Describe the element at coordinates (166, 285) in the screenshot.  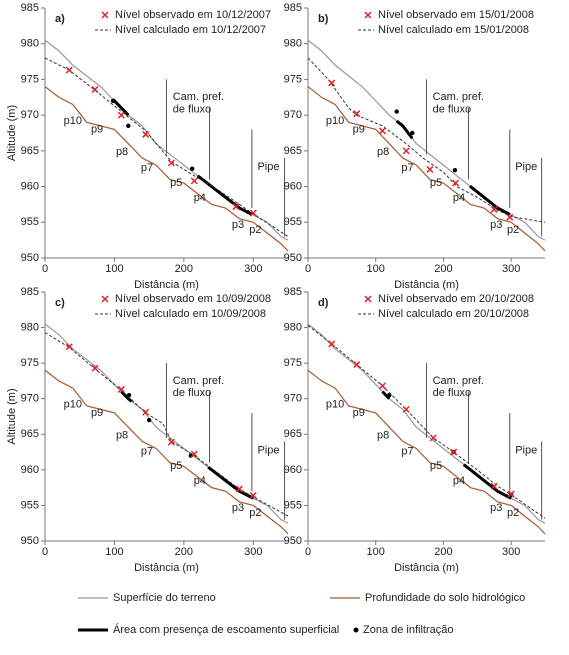
I see `x-axis-label: Distância (m)` at that location.